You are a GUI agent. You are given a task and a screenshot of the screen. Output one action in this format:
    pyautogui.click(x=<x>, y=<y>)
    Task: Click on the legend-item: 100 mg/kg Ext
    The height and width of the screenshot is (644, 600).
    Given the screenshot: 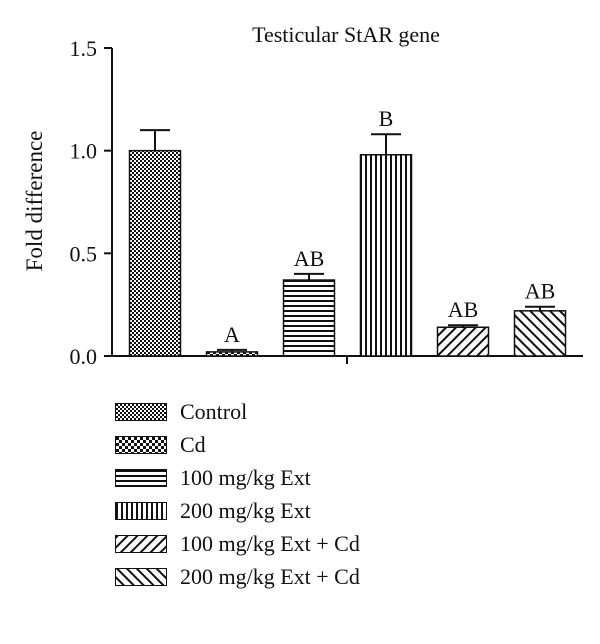 What is the action you would take?
    pyautogui.click(x=237, y=477)
    